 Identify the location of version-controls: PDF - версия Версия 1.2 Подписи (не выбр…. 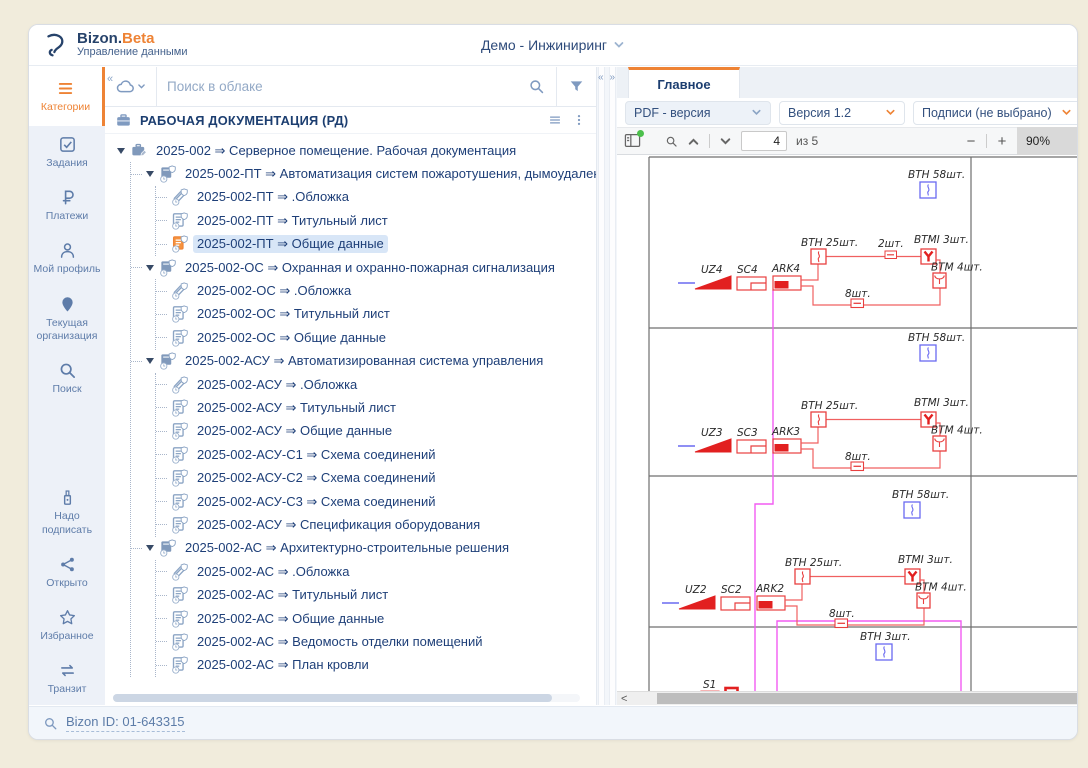
(847, 112).